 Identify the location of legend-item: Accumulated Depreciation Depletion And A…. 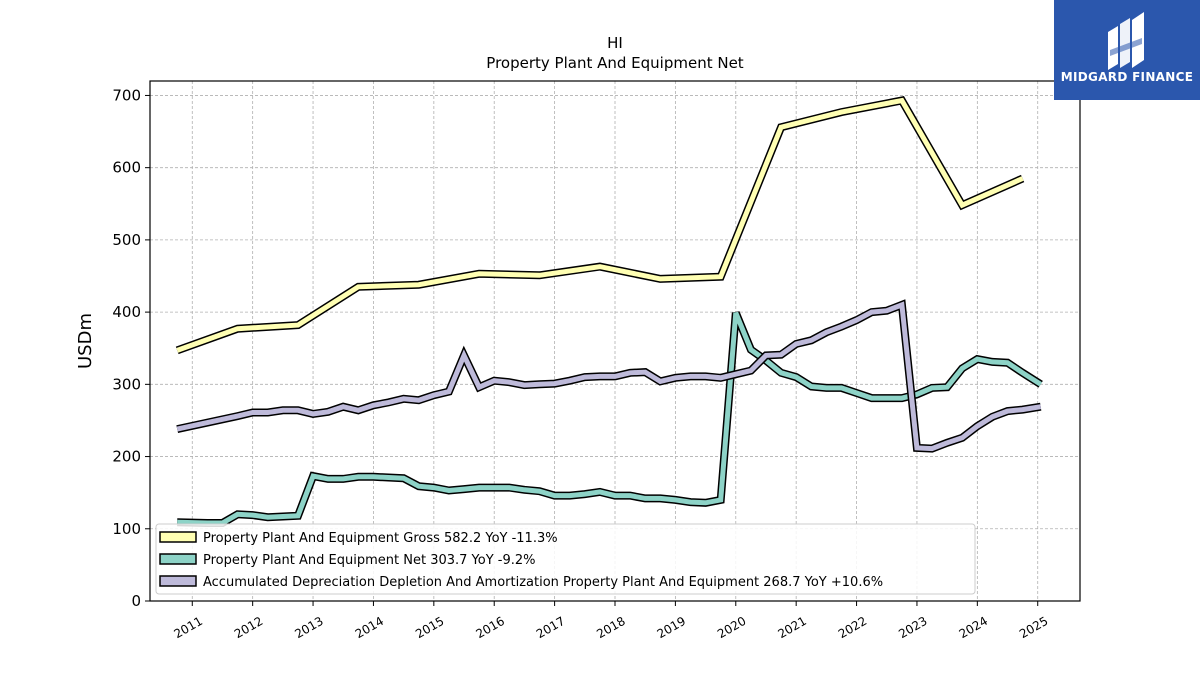
(521, 582).